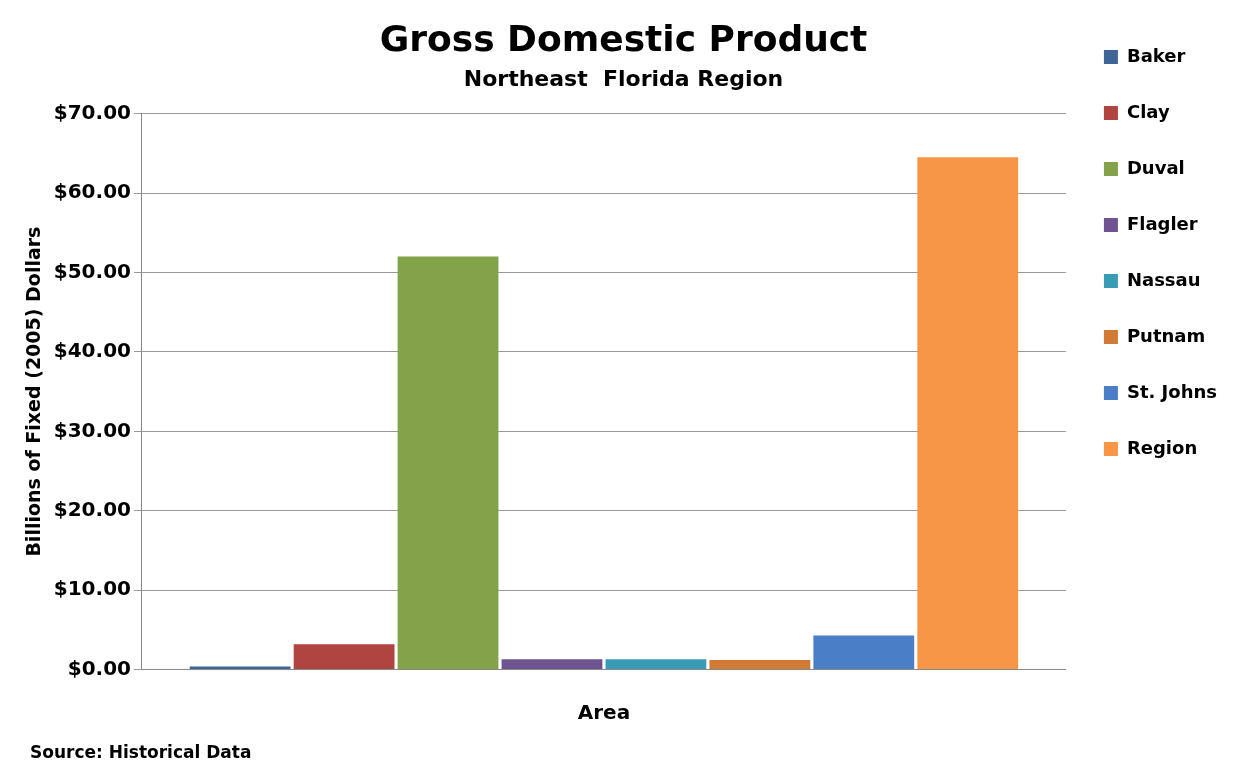  What do you see at coordinates (623, 79) in the screenshot?
I see `chart-subtitle: Northeast Florida Region` at bounding box center [623, 79].